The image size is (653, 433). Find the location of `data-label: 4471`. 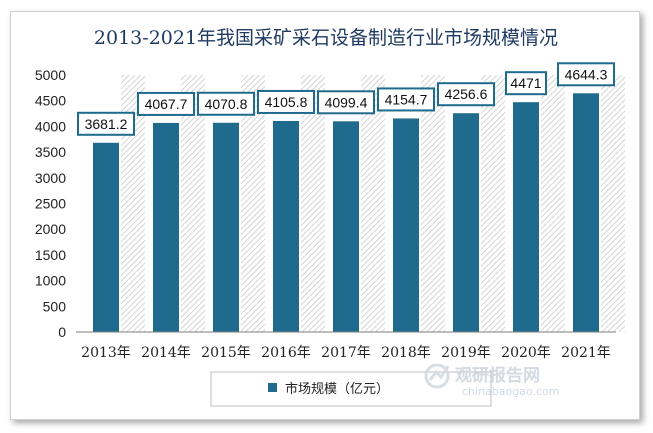

data-label: 4471 is located at coordinates (525, 83).